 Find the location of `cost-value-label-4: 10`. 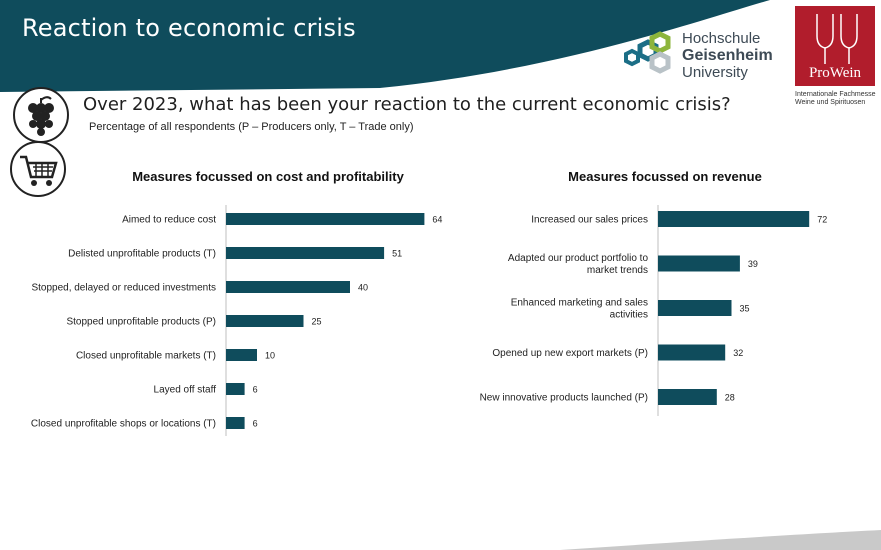

cost-value-label-4: 10 is located at coordinates (270, 356).